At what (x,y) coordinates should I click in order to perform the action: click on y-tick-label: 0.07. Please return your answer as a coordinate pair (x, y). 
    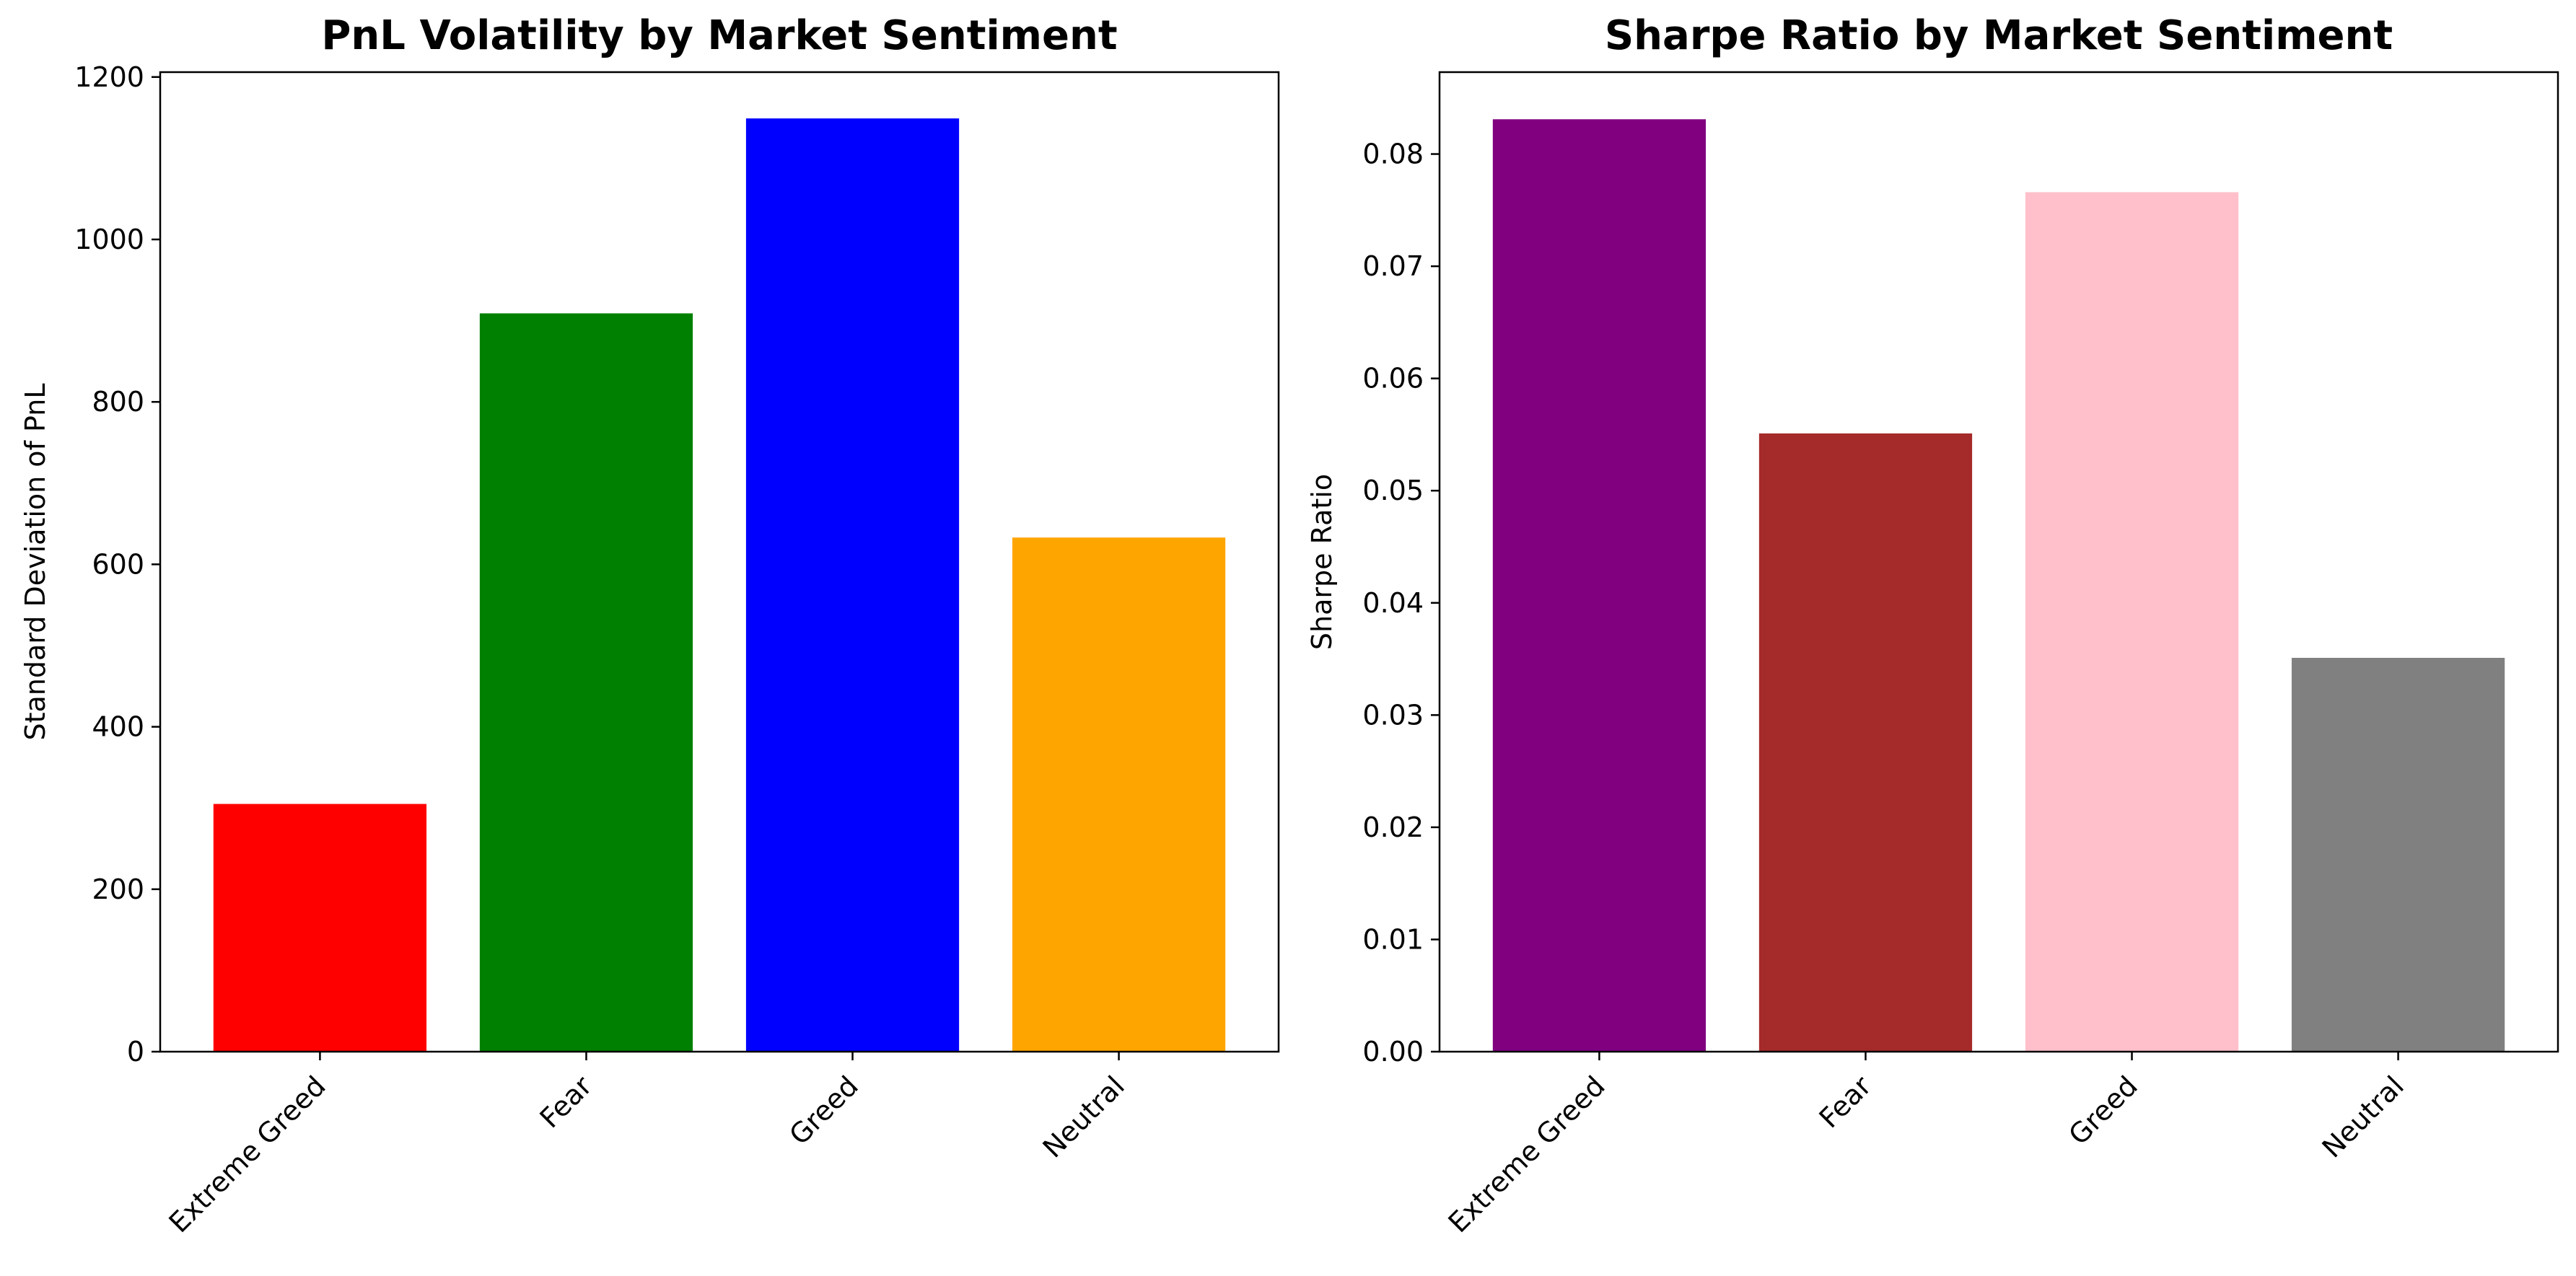
    Looking at the image, I should click on (1393, 266).